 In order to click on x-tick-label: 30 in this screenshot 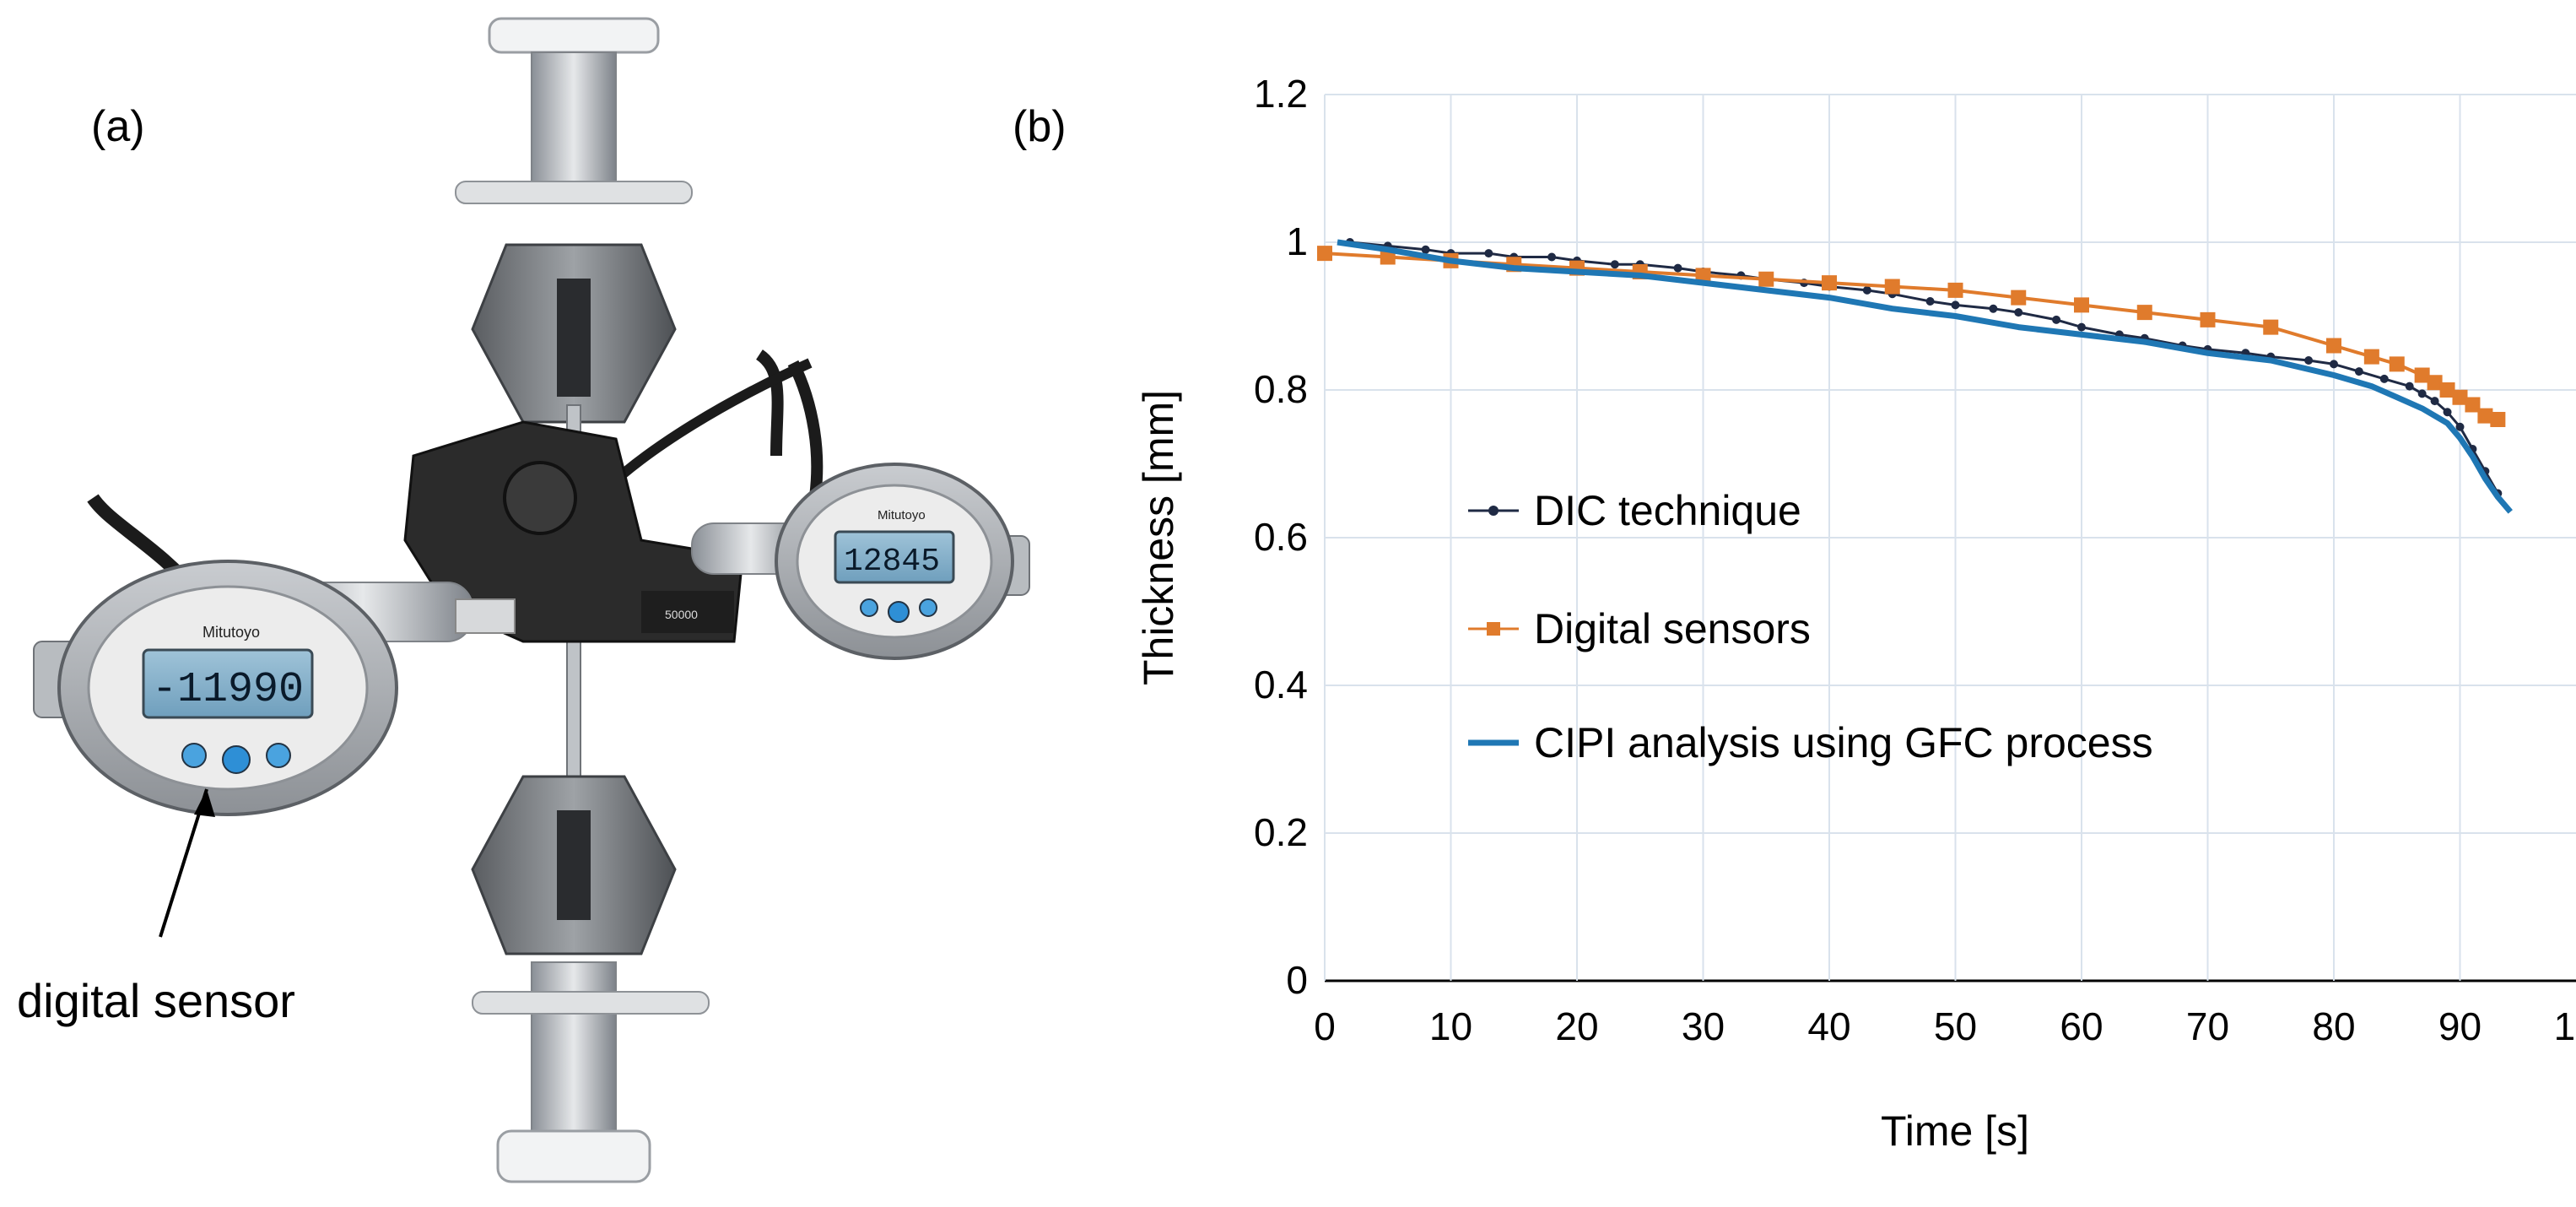, I will do `click(1703, 1026)`.